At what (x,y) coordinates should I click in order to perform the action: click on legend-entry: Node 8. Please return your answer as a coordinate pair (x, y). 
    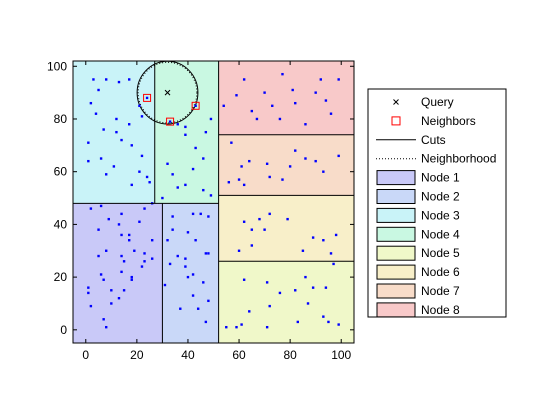
    Looking at the image, I should click on (418, 310).